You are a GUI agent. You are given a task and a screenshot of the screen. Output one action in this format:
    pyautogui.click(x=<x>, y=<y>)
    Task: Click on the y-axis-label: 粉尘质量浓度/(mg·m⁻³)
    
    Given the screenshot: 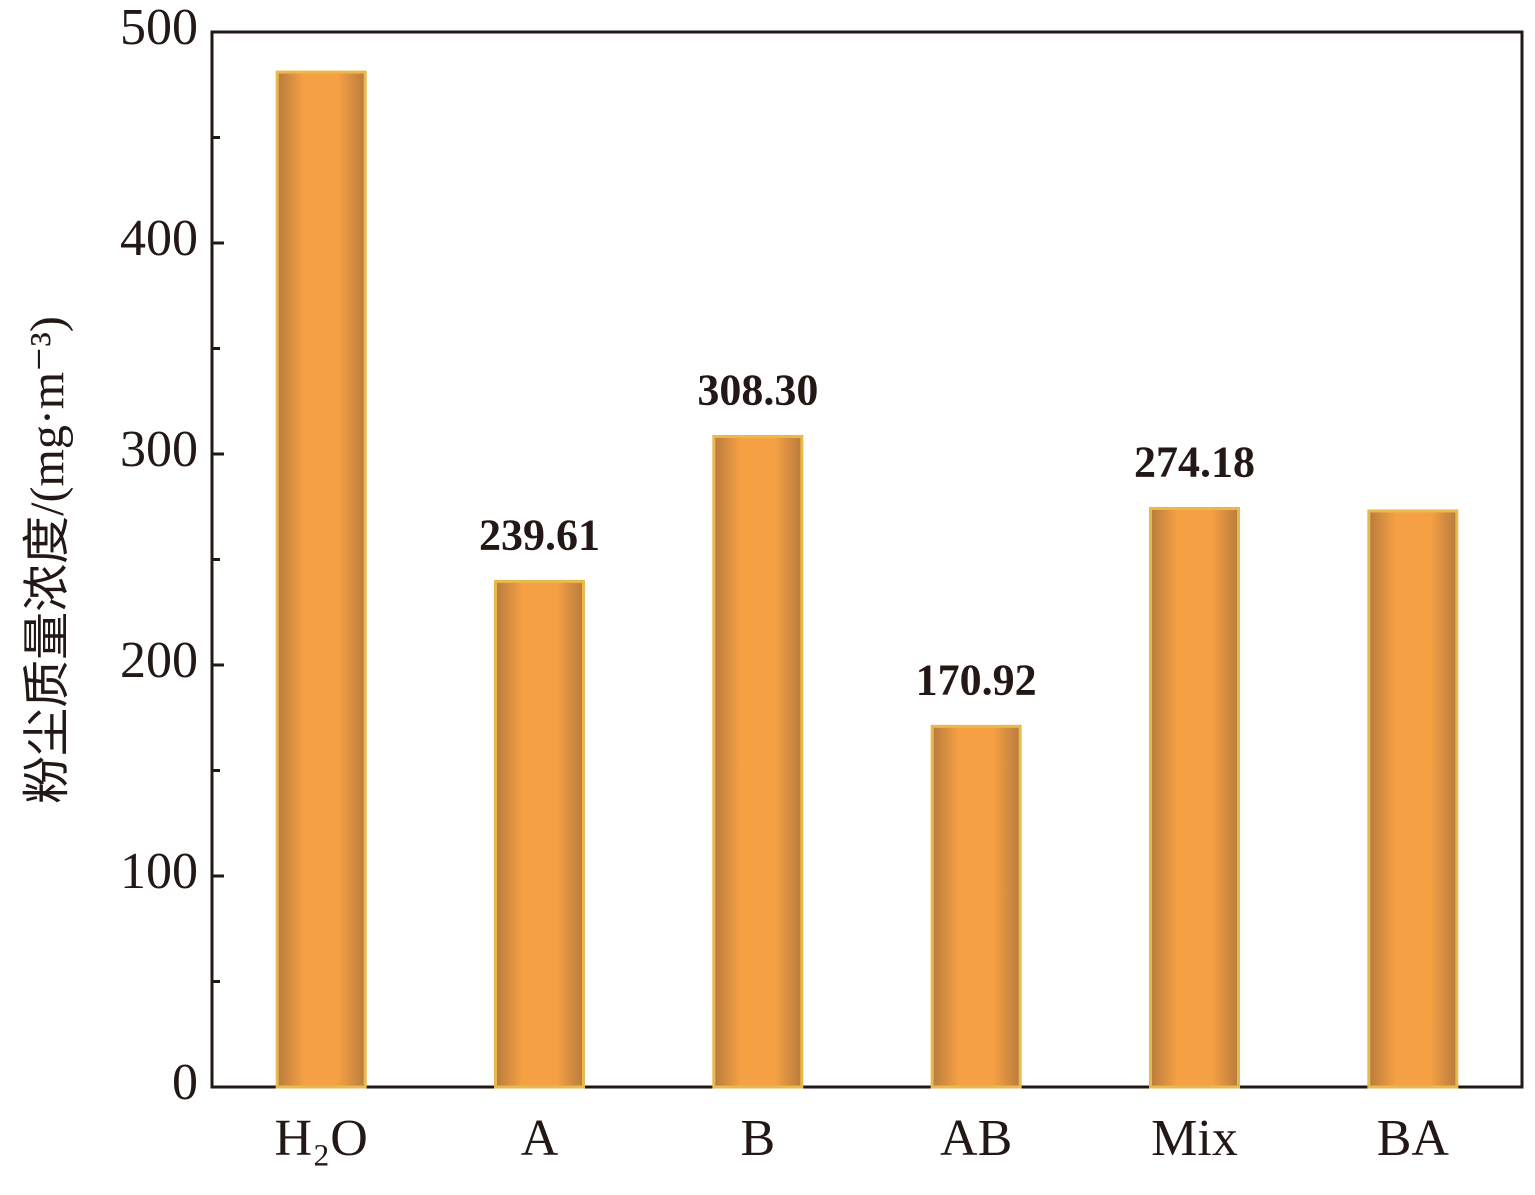 What is the action you would take?
    pyautogui.click(x=47, y=560)
    